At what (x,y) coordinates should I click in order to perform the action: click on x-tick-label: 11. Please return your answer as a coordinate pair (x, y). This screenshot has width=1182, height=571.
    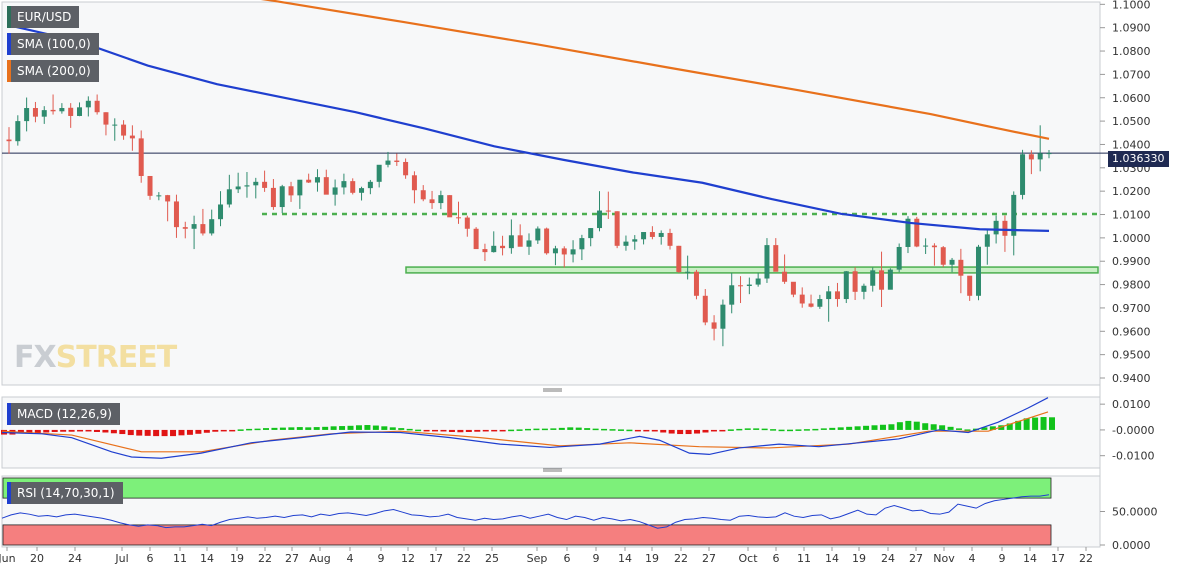
    Looking at the image, I should click on (804, 558).